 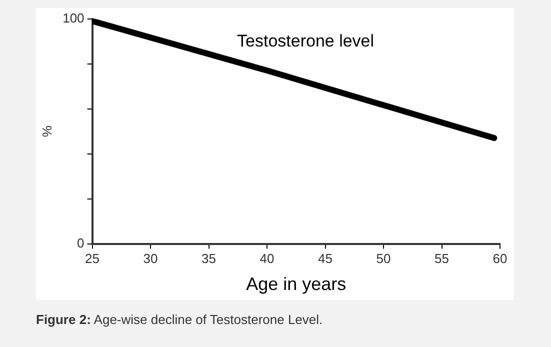 I want to click on y-axis-title: %, so click(x=46, y=131).